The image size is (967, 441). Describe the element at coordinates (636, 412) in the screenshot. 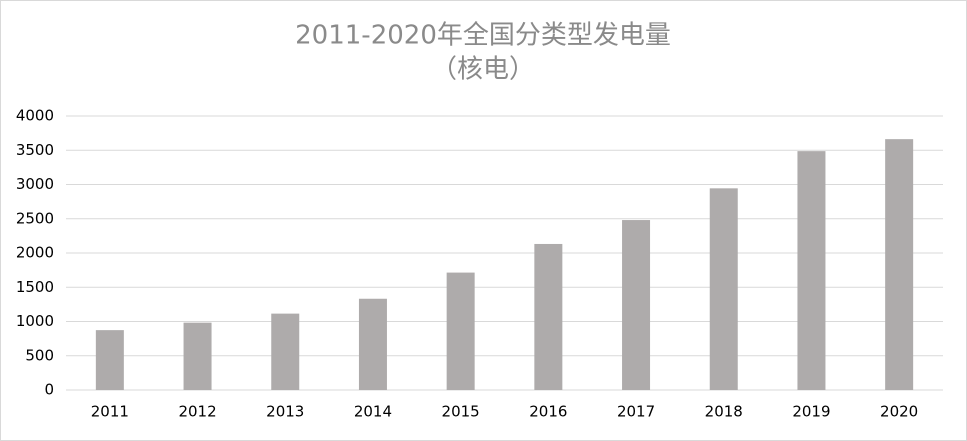

I see `x-tick-label: 2017` at that location.